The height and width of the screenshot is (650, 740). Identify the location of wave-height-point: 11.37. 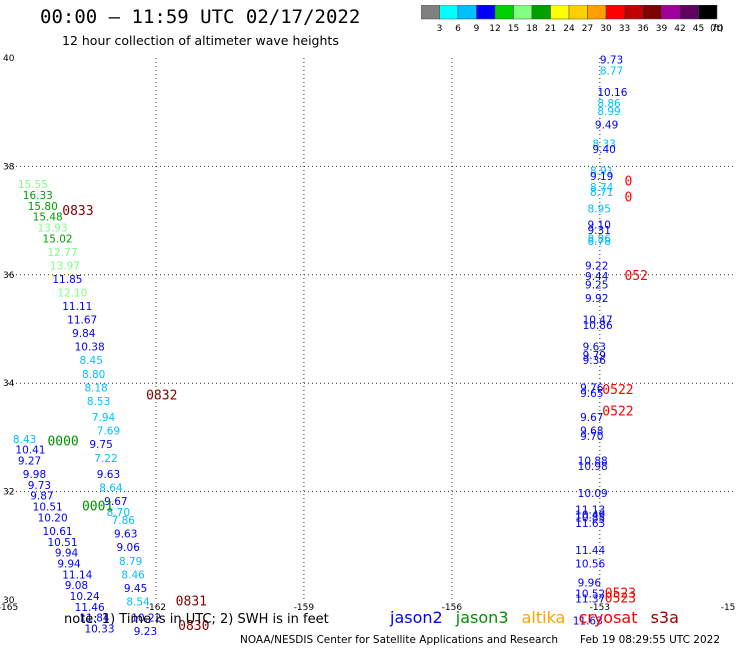
(590, 600).